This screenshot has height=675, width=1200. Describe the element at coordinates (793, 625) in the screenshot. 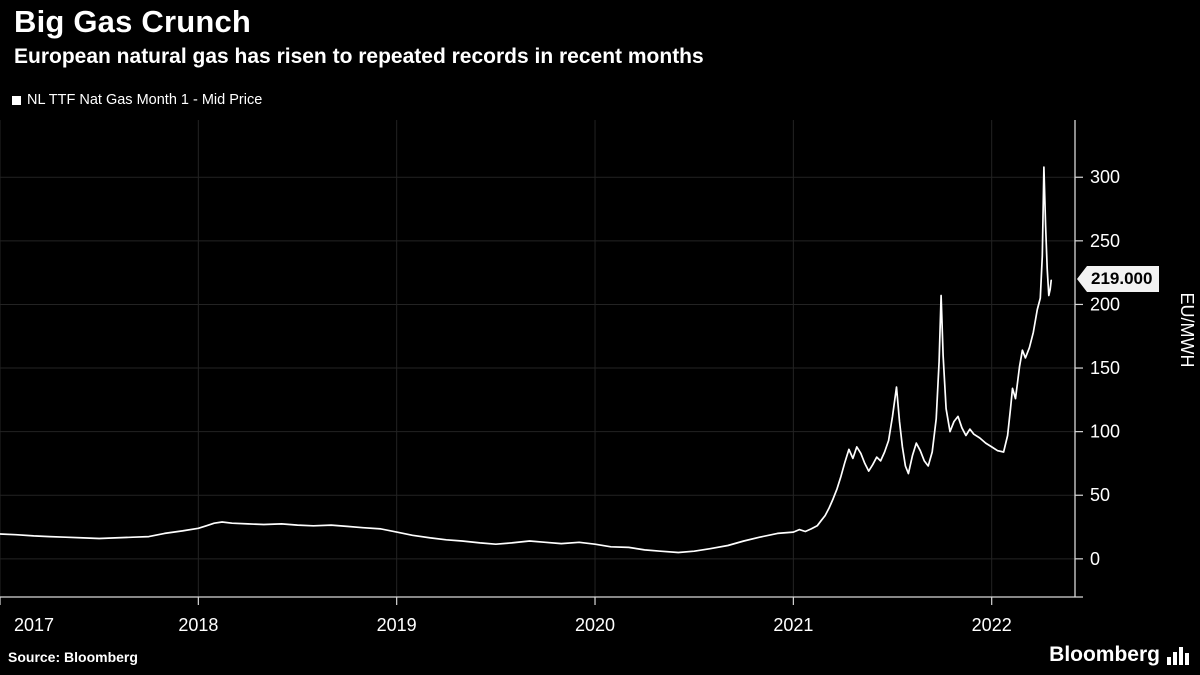

I see `x-tick-label: 2021` at that location.